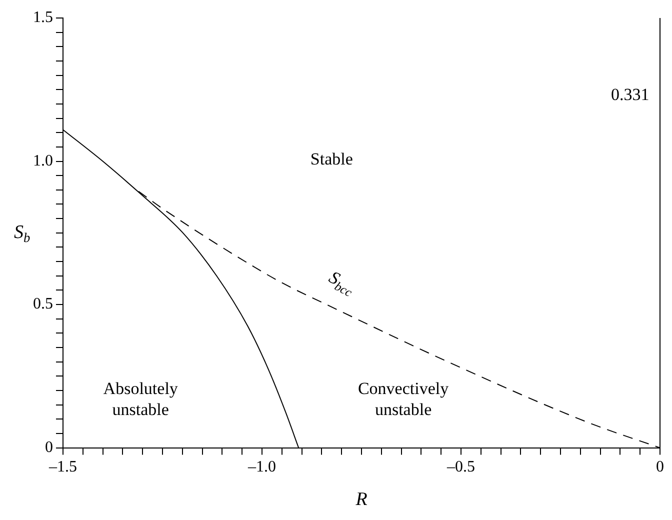 The image size is (672, 520). Describe the element at coordinates (404, 398) in the screenshot. I see `annotation: Convectively unstable` at that location.